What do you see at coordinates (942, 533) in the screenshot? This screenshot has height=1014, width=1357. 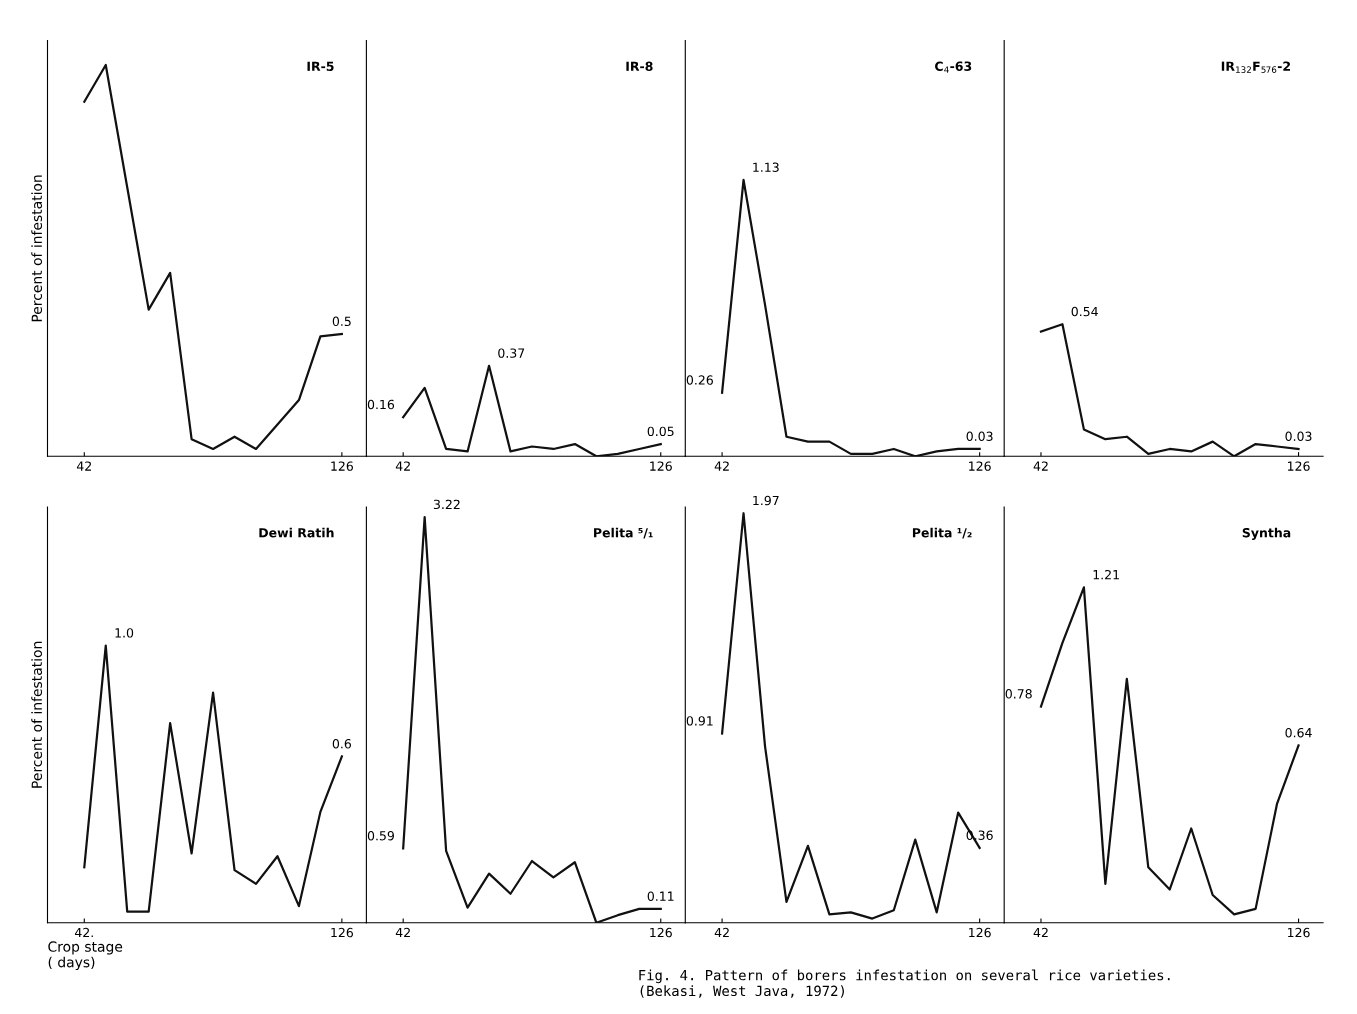 I see `text: Pelita ¹/₂` at bounding box center [942, 533].